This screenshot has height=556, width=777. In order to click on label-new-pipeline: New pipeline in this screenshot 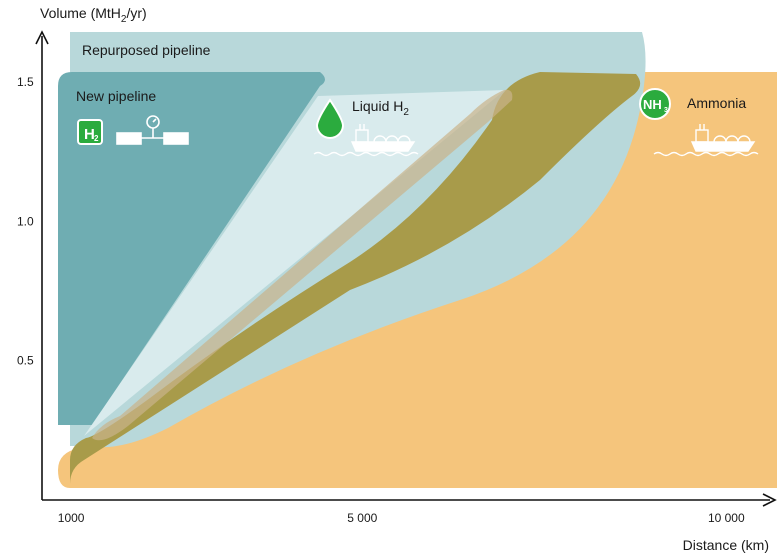, I will do `click(116, 96)`.